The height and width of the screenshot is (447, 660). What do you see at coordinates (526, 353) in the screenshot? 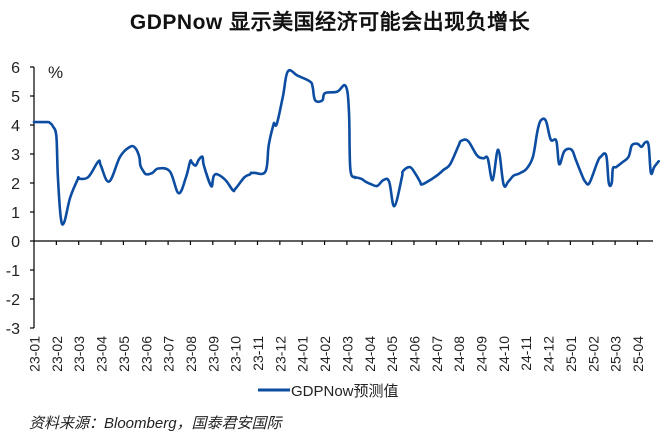
I see `x-tick-label: 24-11` at bounding box center [526, 353].